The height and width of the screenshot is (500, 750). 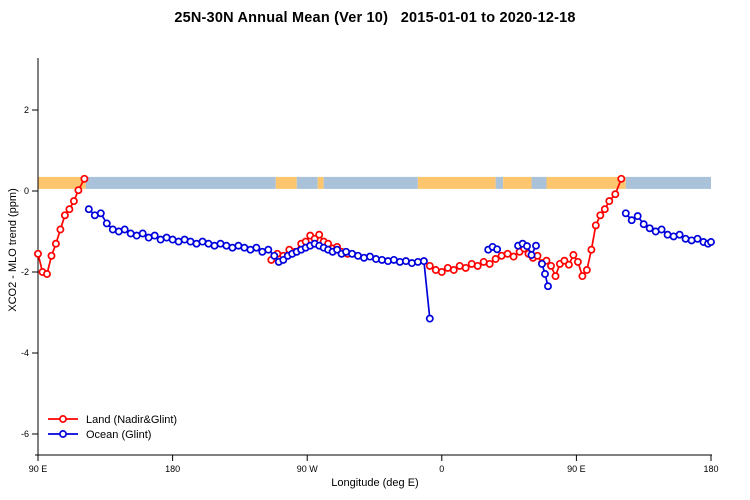 What do you see at coordinates (375, 483) in the screenshot?
I see `x-axis-label: Longitude (deg E)` at bounding box center [375, 483].